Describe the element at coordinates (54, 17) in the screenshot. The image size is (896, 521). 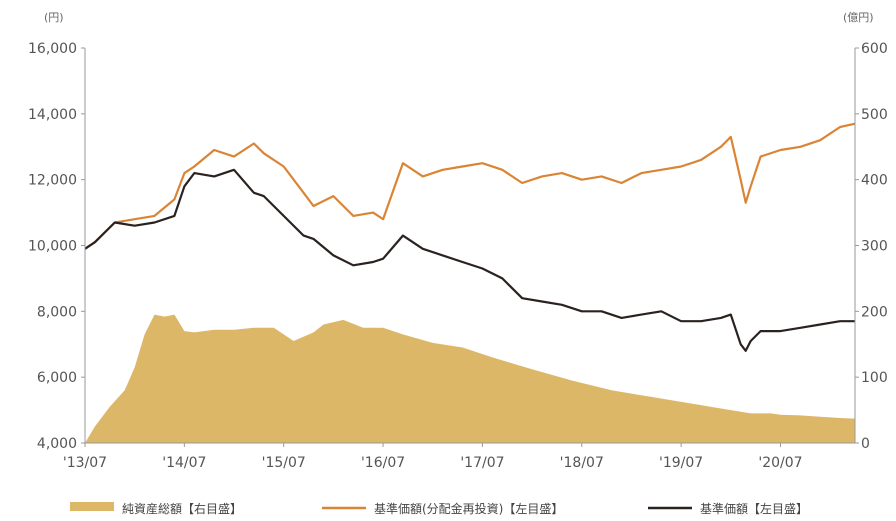
I see `left-axis-unit: (円)` at that location.